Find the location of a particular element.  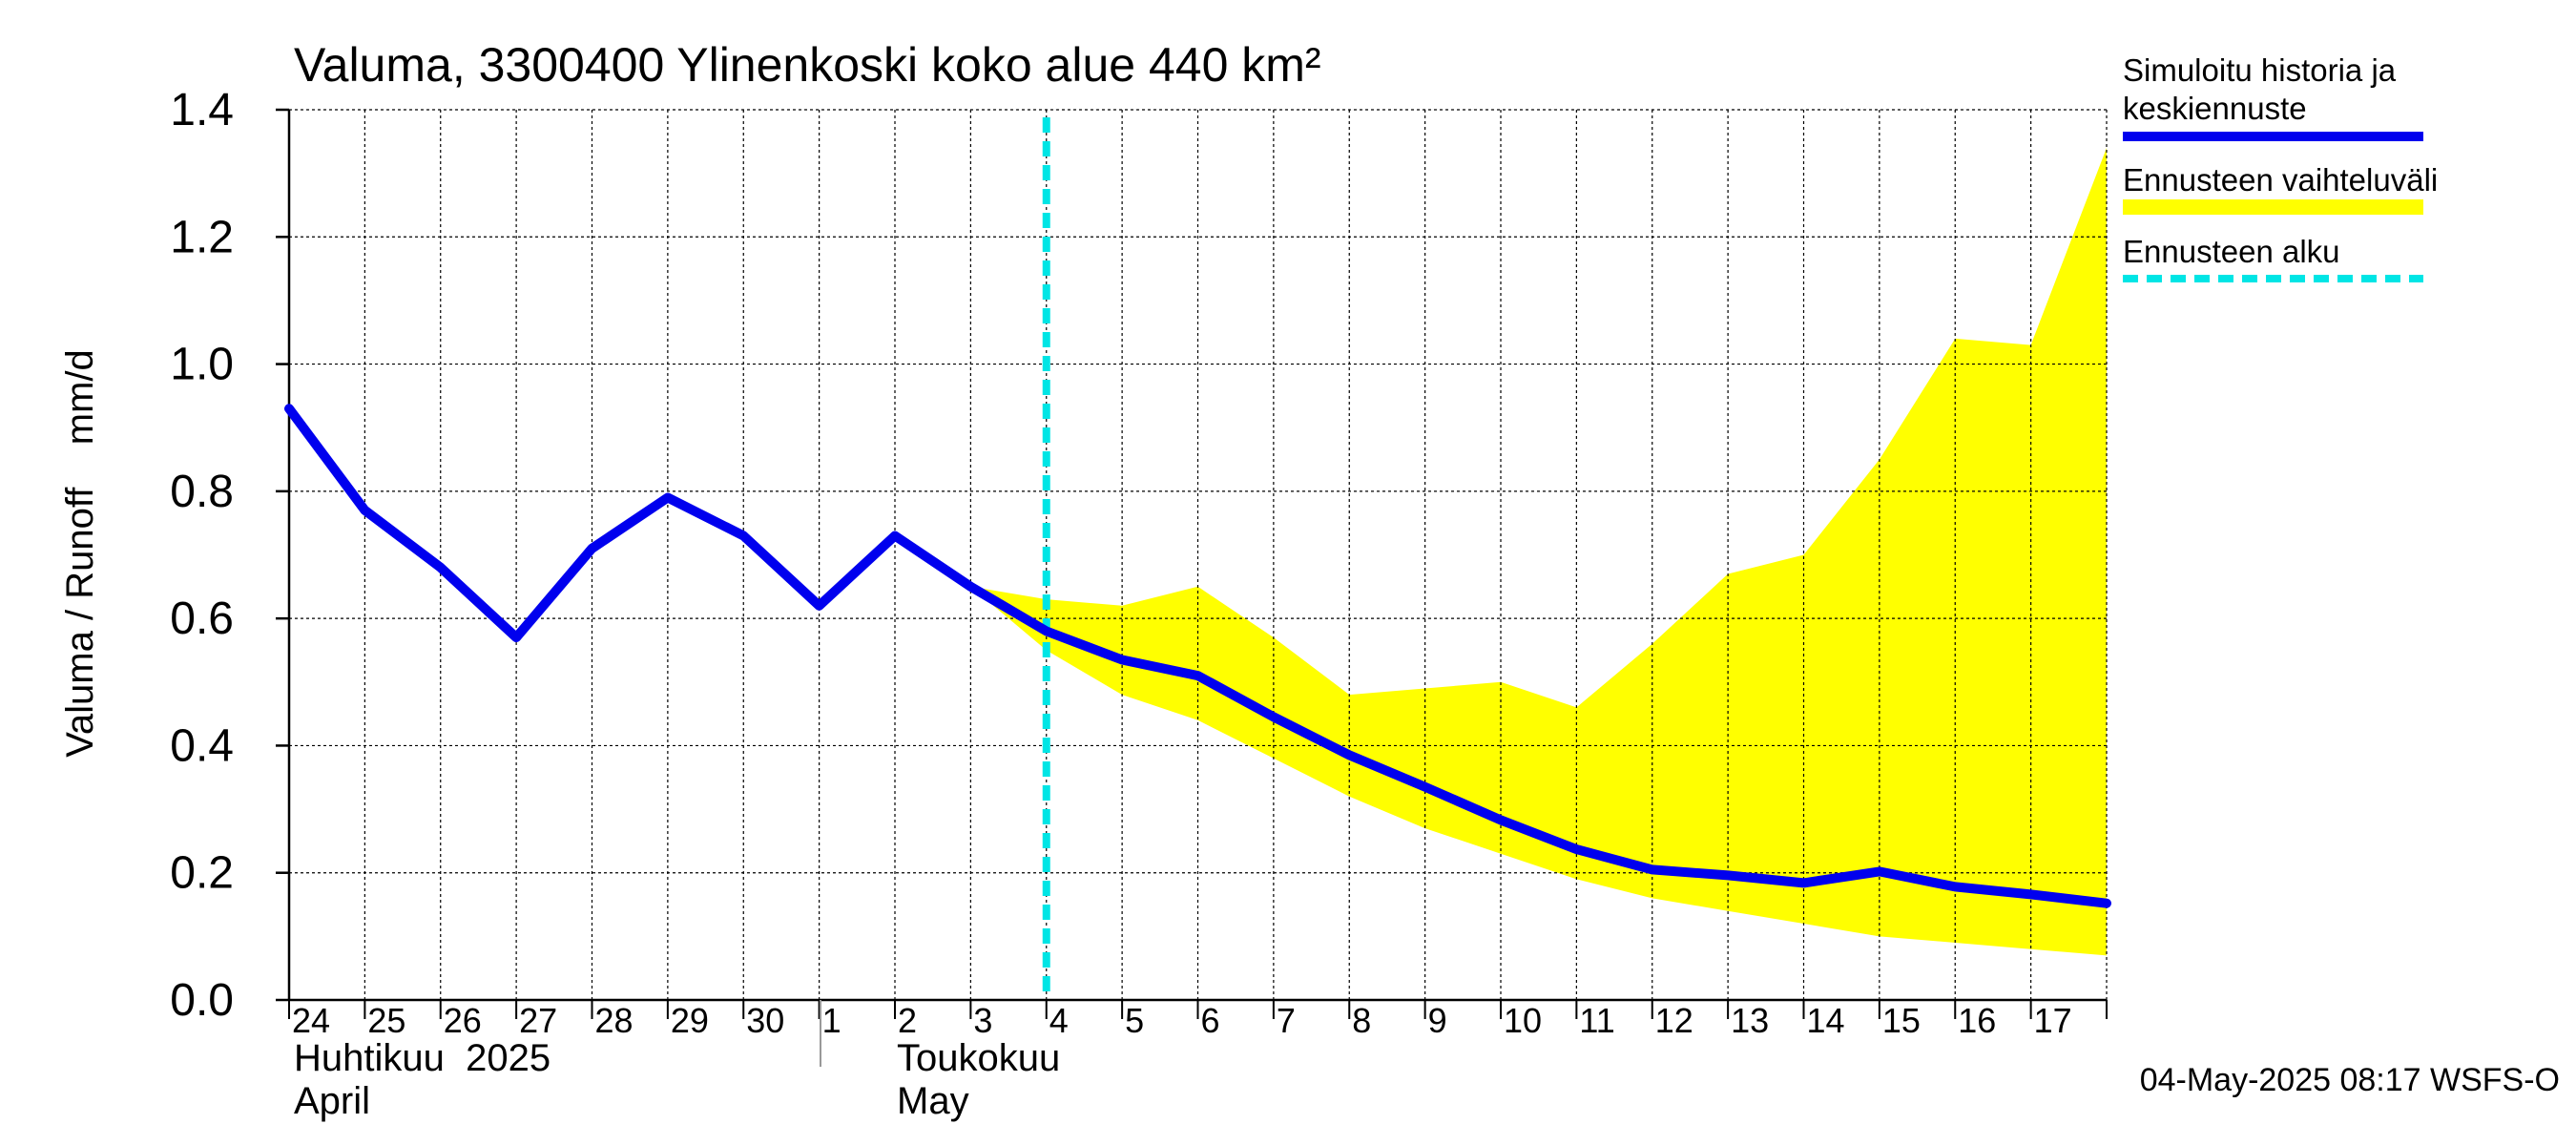

x-tick-label: 4 is located at coordinates (1059, 1021).